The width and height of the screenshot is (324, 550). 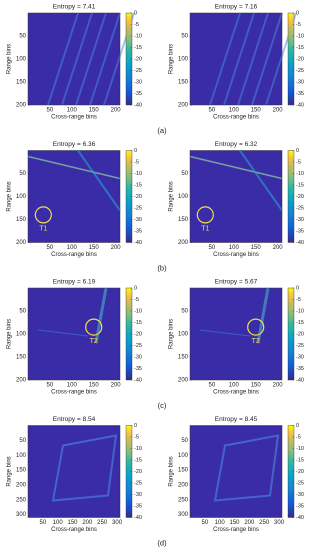 What do you see at coordinates (236, 7) in the screenshot?
I see `plot-title: Entropy = 7.16` at bounding box center [236, 7].